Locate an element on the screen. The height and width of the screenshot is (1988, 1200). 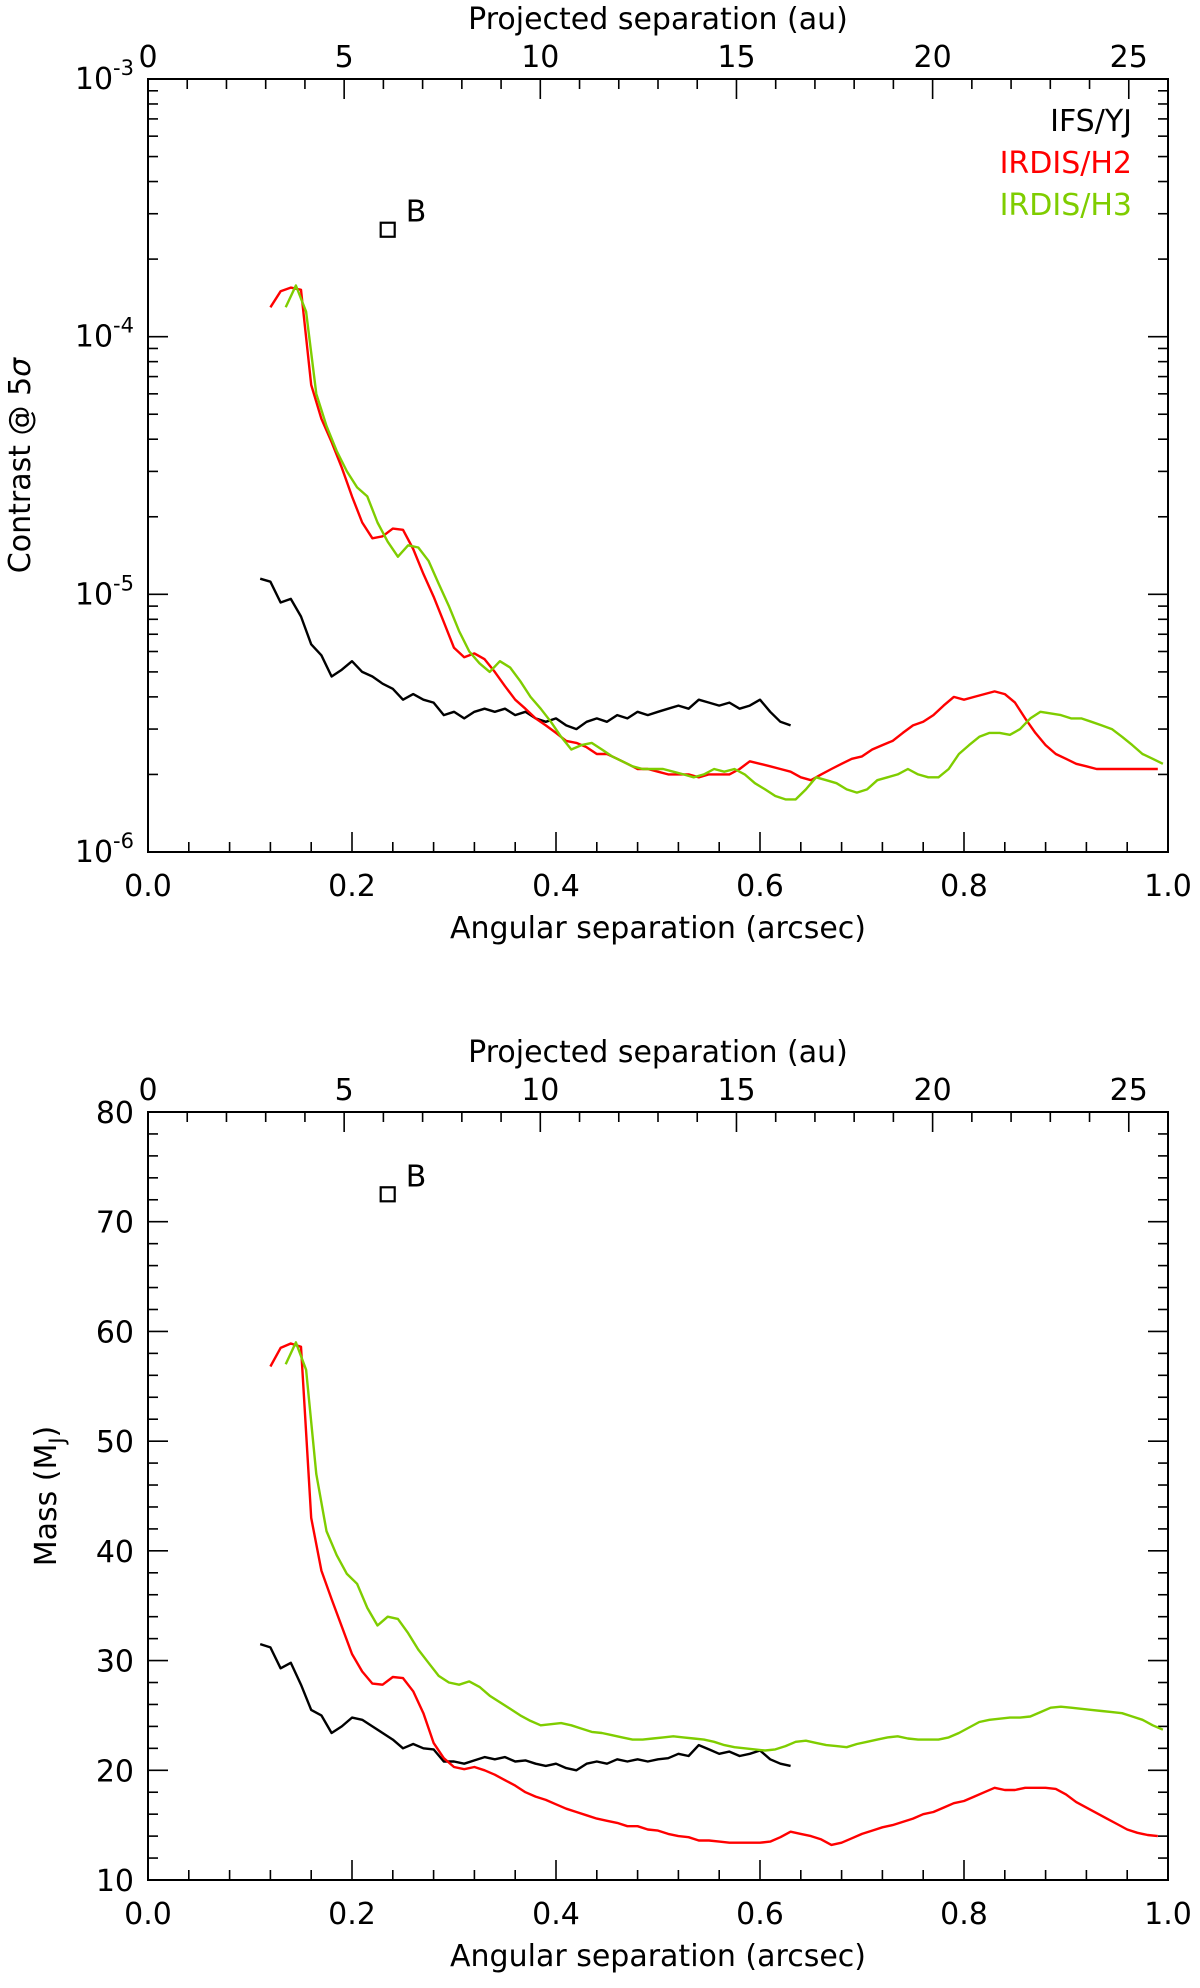
legend-entry: IFS/YJ is located at coordinates (1091, 121).